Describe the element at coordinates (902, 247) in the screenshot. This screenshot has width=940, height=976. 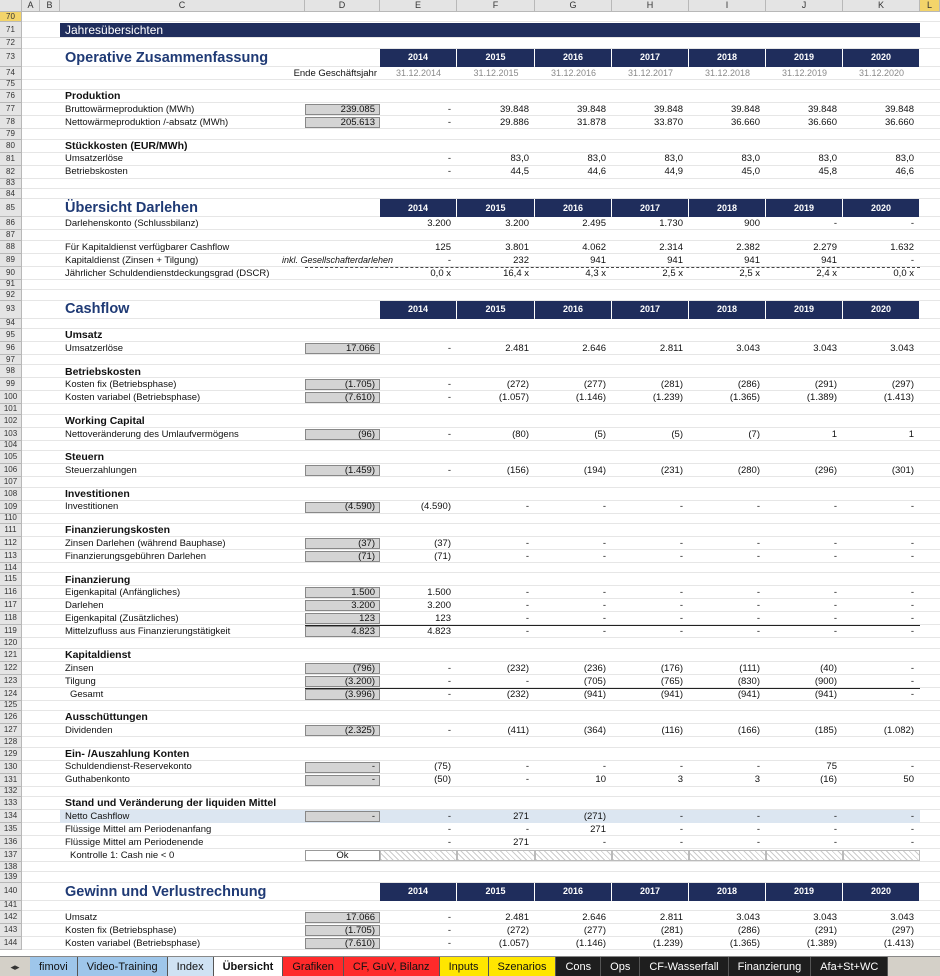
I see `cell-value: 1.632` at that location.